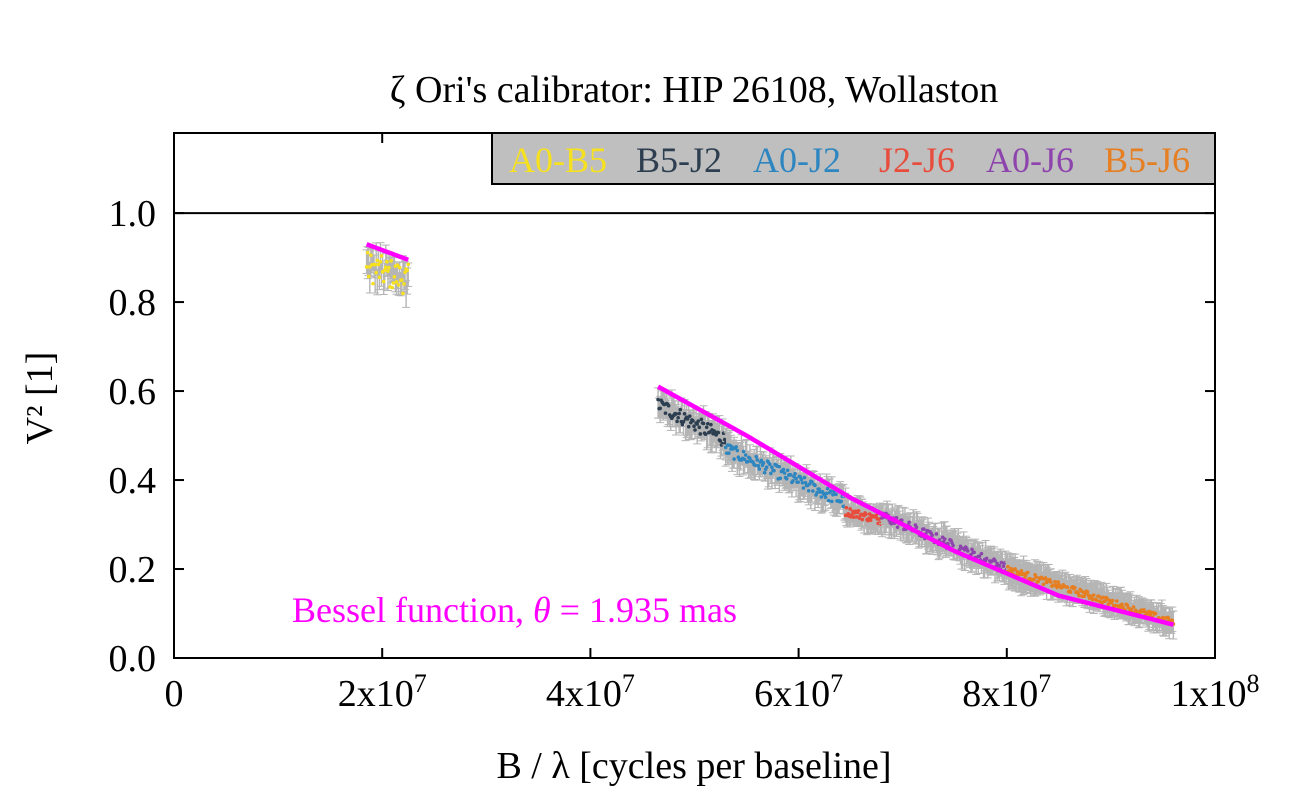 This screenshot has width=1300, height=800. I want to click on y-axis-label: V² [1], so click(40, 398).